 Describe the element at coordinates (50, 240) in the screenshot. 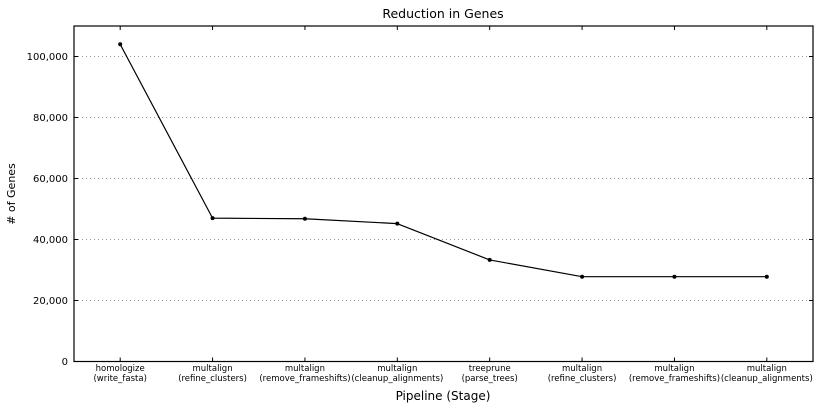

I see `y-tick-label: 40,000` at that location.